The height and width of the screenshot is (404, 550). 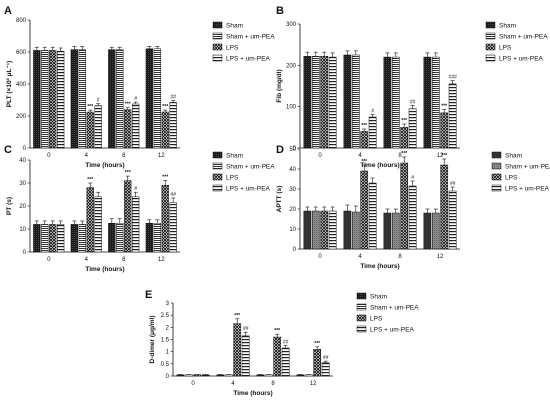 I want to click on y-tick-label: 40, so click(x=292, y=170).